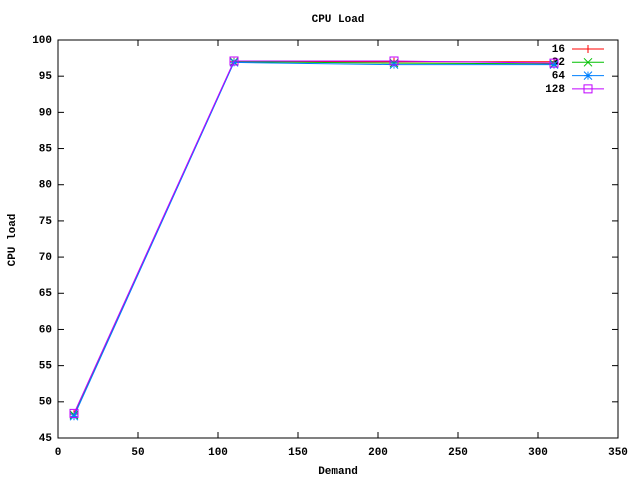  Describe the element at coordinates (218, 453) in the screenshot. I see `x-tick-label: 100` at that location.